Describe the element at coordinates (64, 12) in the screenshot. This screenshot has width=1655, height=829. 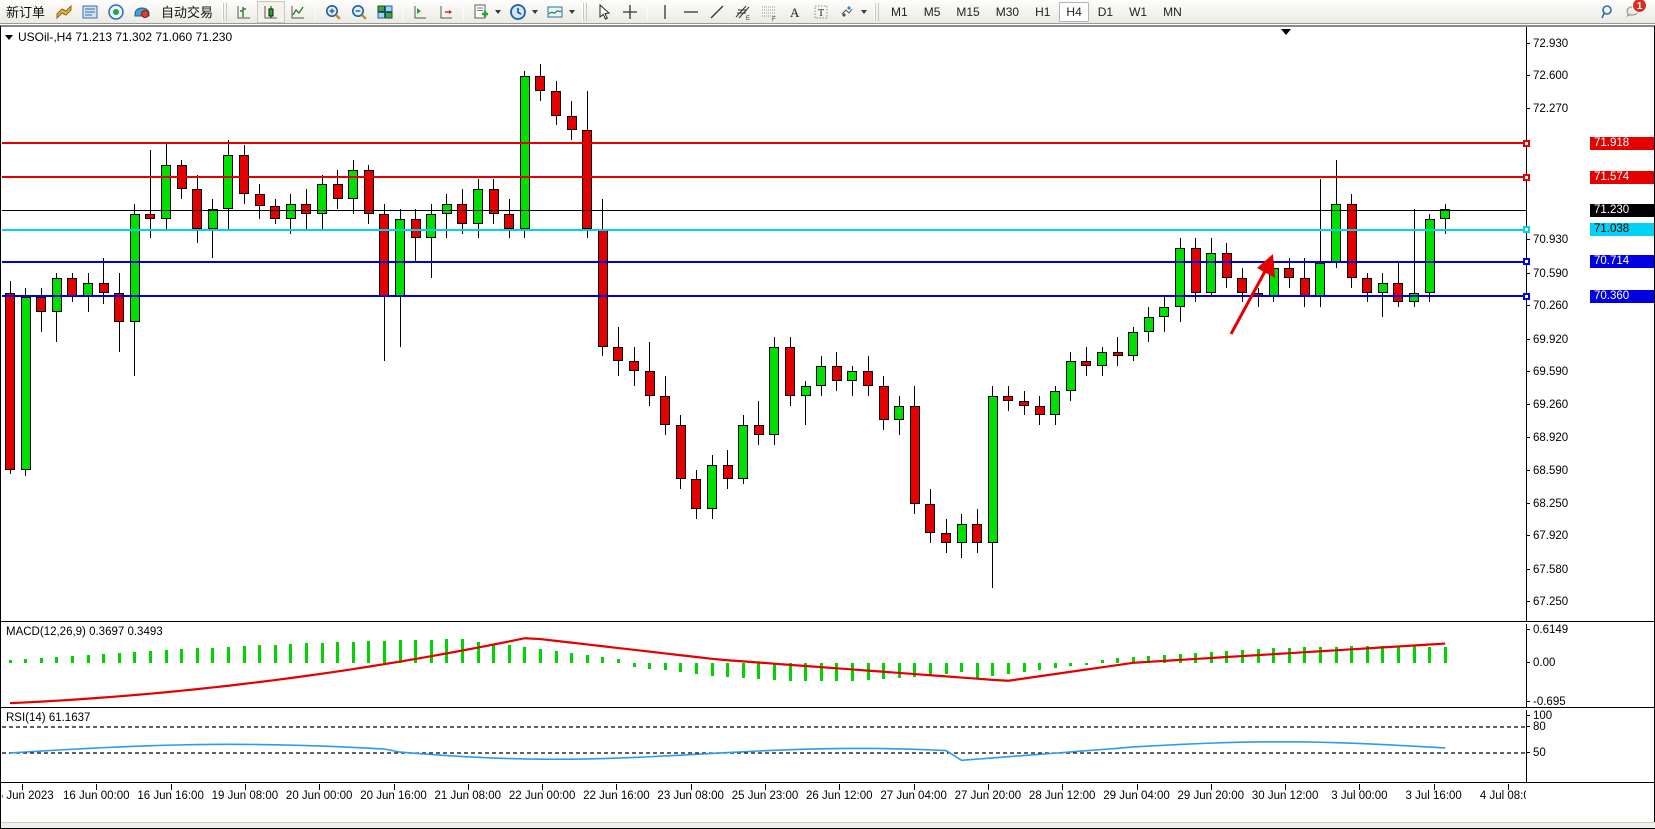
I see `market-watch-icon` at that location.